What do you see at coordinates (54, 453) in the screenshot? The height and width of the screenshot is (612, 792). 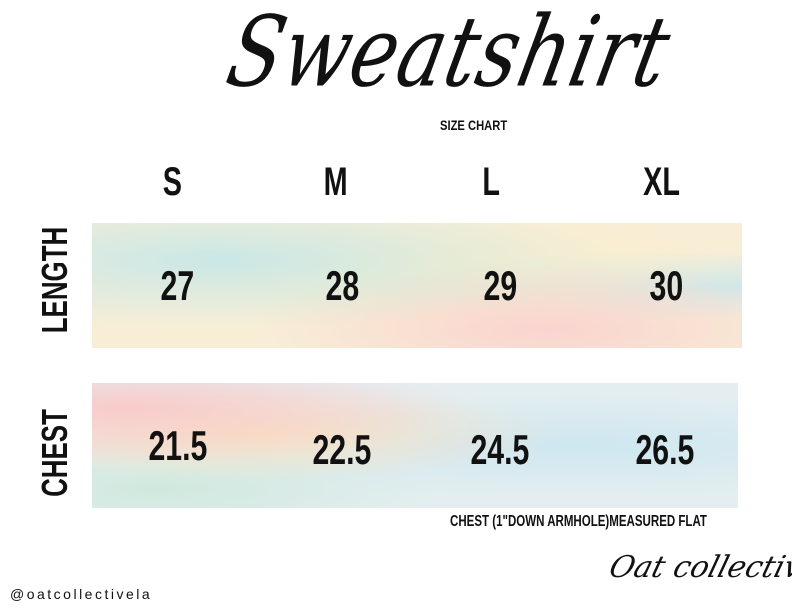 I see `row-label-chest: CHEST` at bounding box center [54, 453].